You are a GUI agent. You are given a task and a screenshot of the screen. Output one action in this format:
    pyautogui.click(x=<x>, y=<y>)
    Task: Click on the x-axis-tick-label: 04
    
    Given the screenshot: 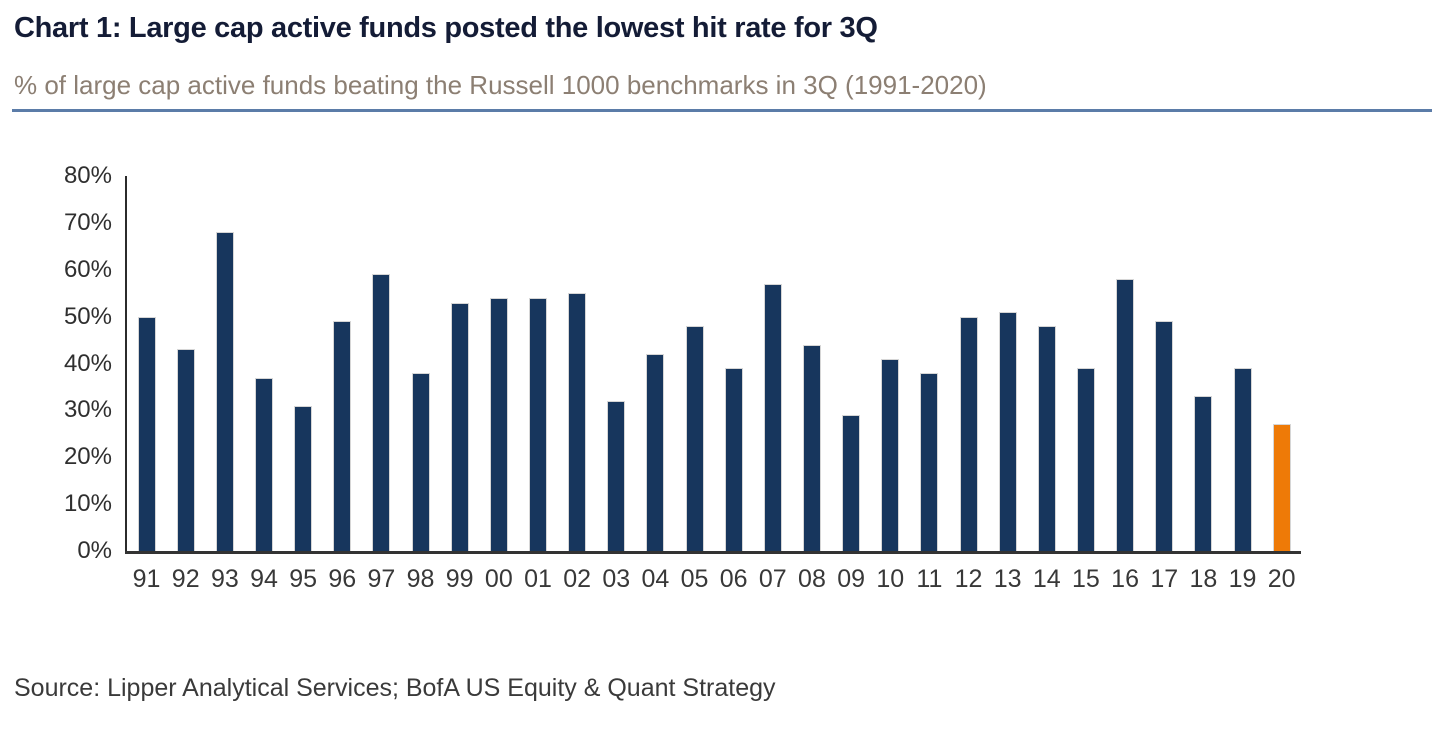 What is the action you would take?
    pyautogui.click(x=655, y=579)
    